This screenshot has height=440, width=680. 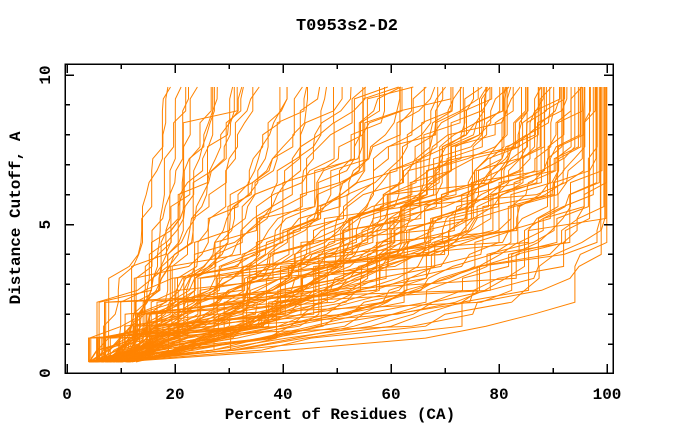 What do you see at coordinates (46, 74) in the screenshot?
I see `y-tick-label: 10` at bounding box center [46, 74].